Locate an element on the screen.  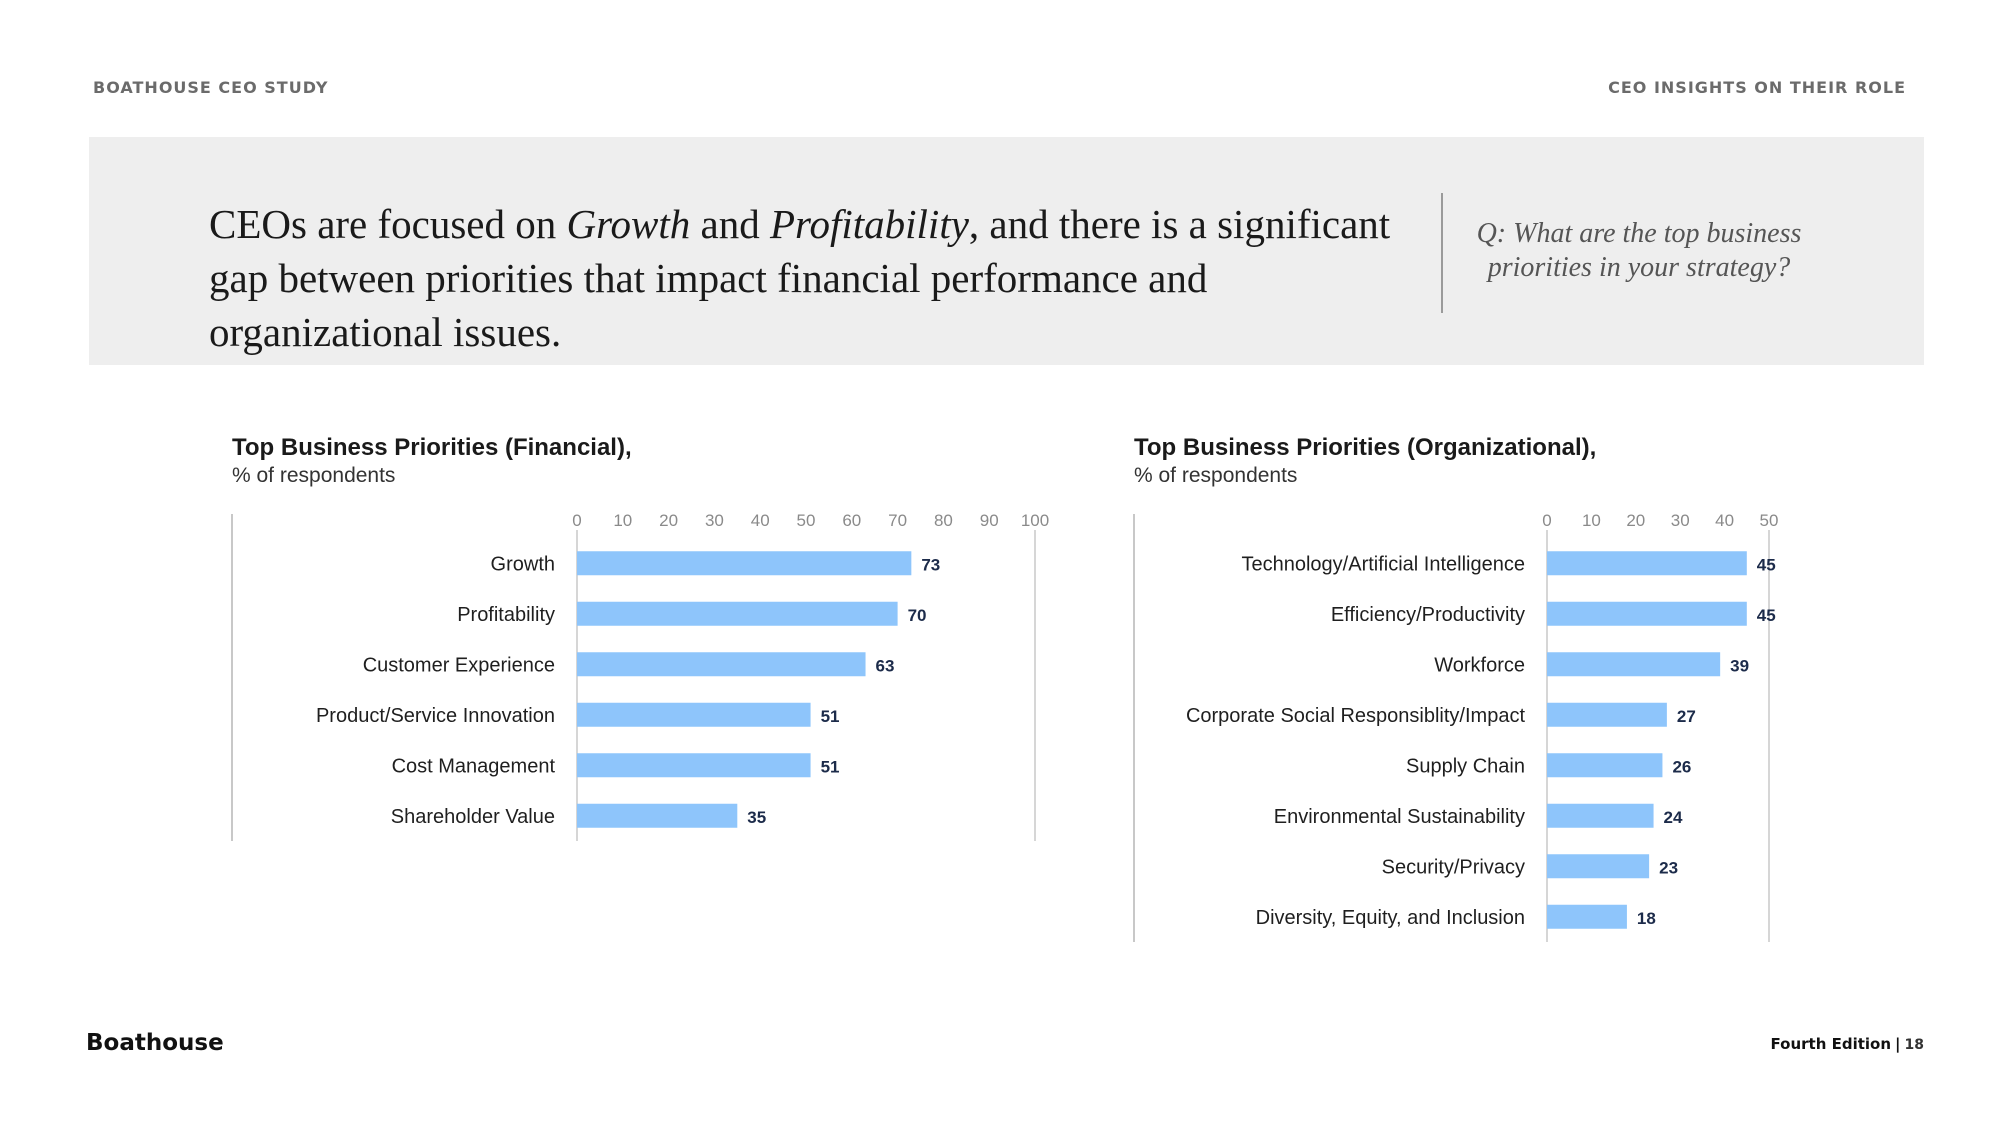
category-label: Efficiency/Productivity is located at coordinates (1428, 615).